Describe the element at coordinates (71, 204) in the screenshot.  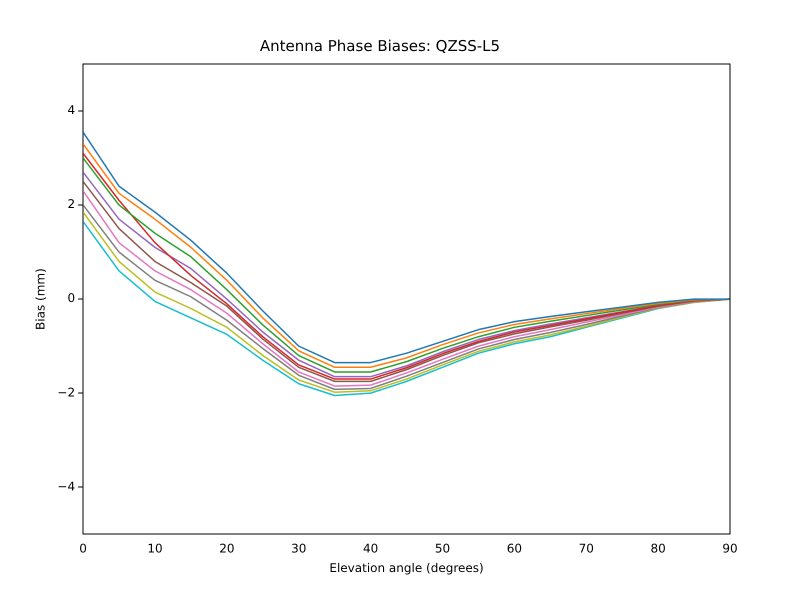
I see `y-tick-label: 2` at that location.